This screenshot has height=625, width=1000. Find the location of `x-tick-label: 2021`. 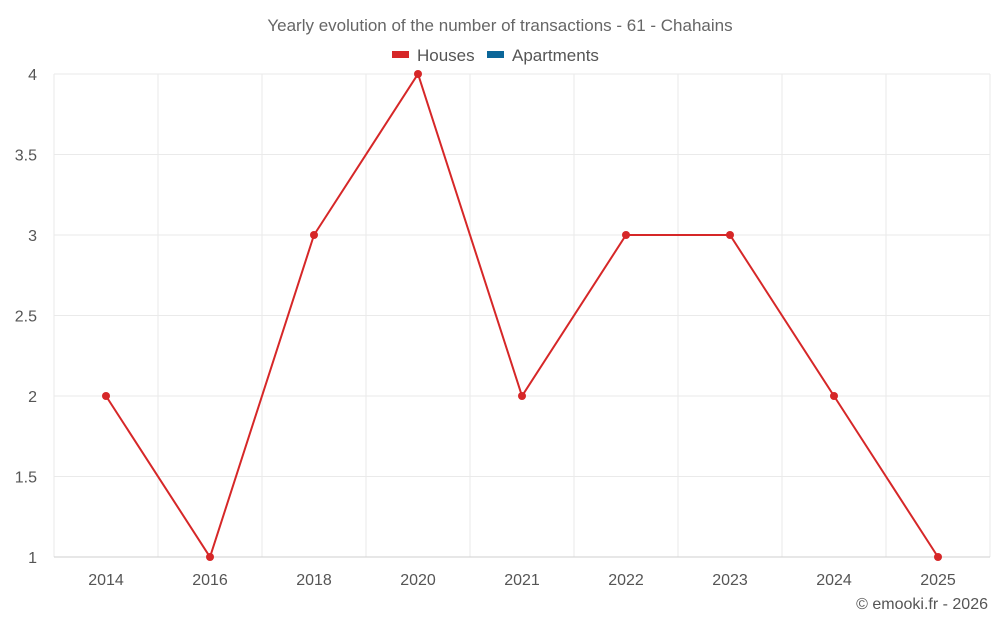

x-tick-label: 2021 is located at coordinates (522, 580).